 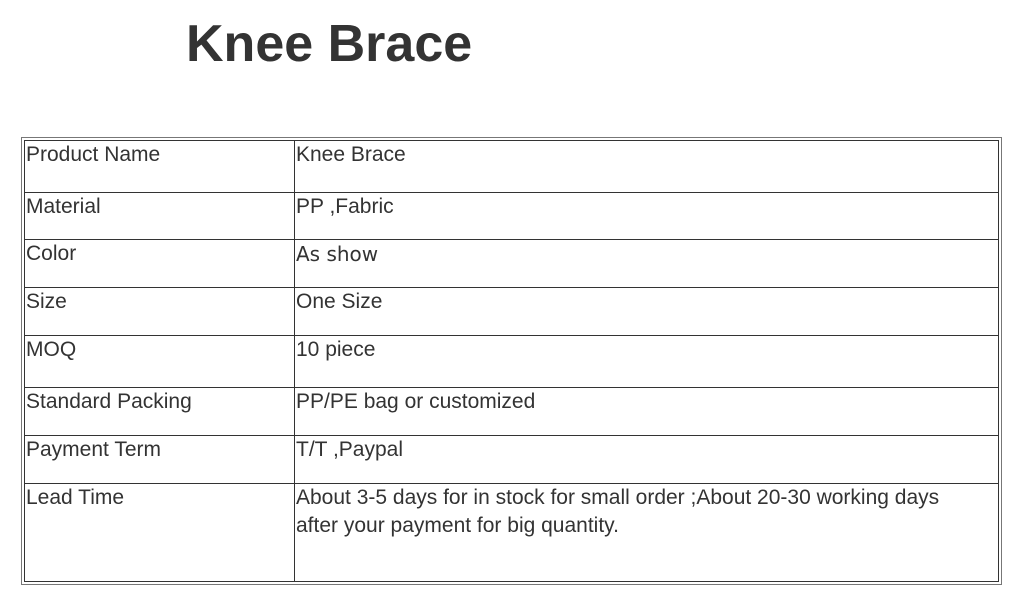 I want to click on row-value: PP/PE bag or customized, so click(x=646, y=411).